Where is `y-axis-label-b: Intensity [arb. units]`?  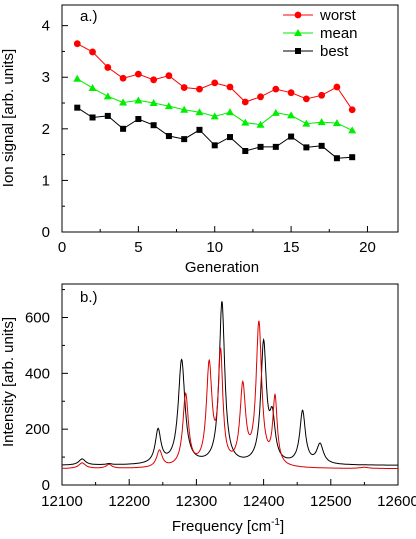 y-axis-label-b: Intensity [arb. units] is located at coordinates (8, 382).